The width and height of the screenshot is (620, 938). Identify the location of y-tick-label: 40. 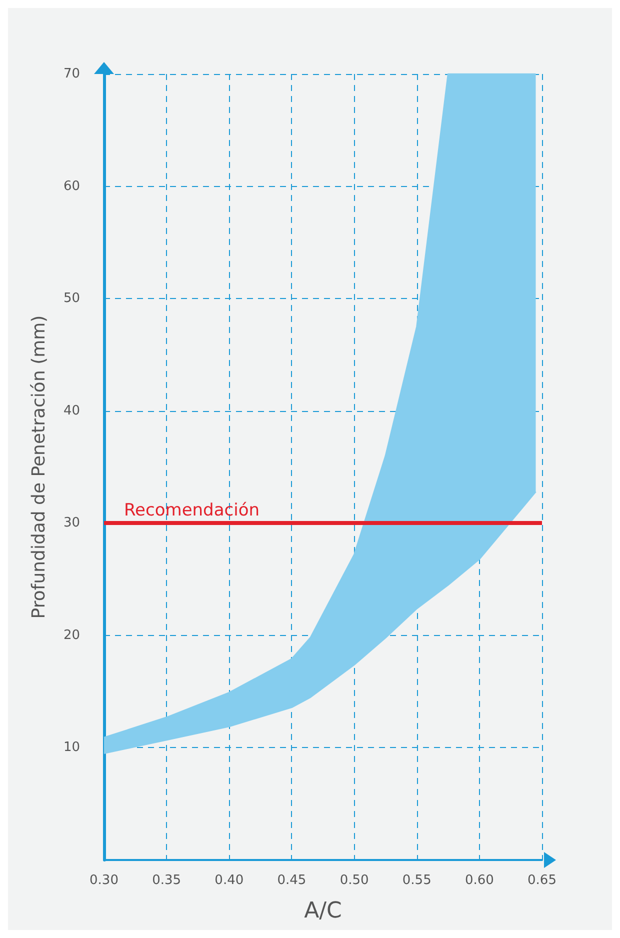
(71, 410).